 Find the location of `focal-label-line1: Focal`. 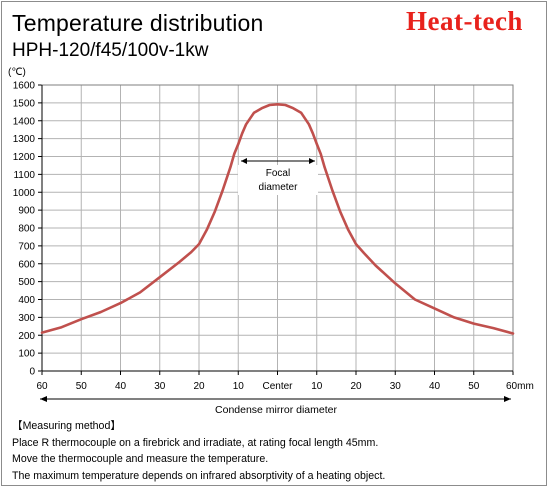

focal-label-line1: Focal is located at coordinates (278, 173).